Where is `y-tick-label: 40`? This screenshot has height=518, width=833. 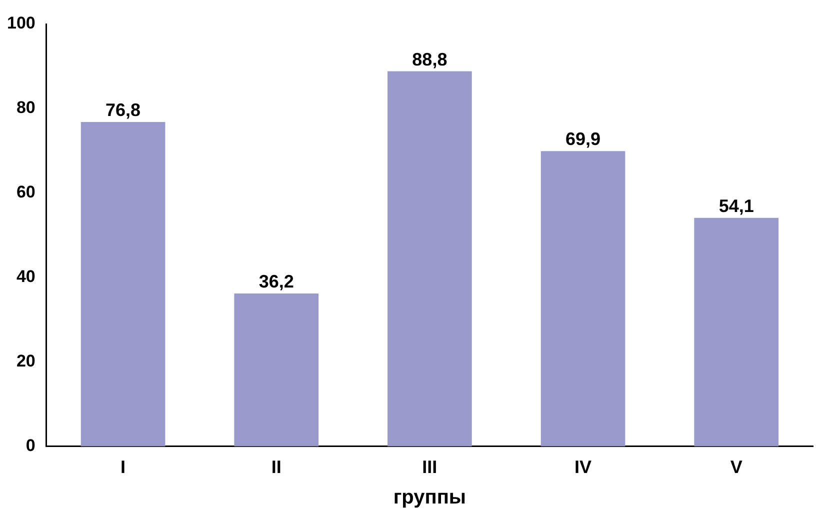 y-tick-label: 40 is located at coordinates (26, 276).